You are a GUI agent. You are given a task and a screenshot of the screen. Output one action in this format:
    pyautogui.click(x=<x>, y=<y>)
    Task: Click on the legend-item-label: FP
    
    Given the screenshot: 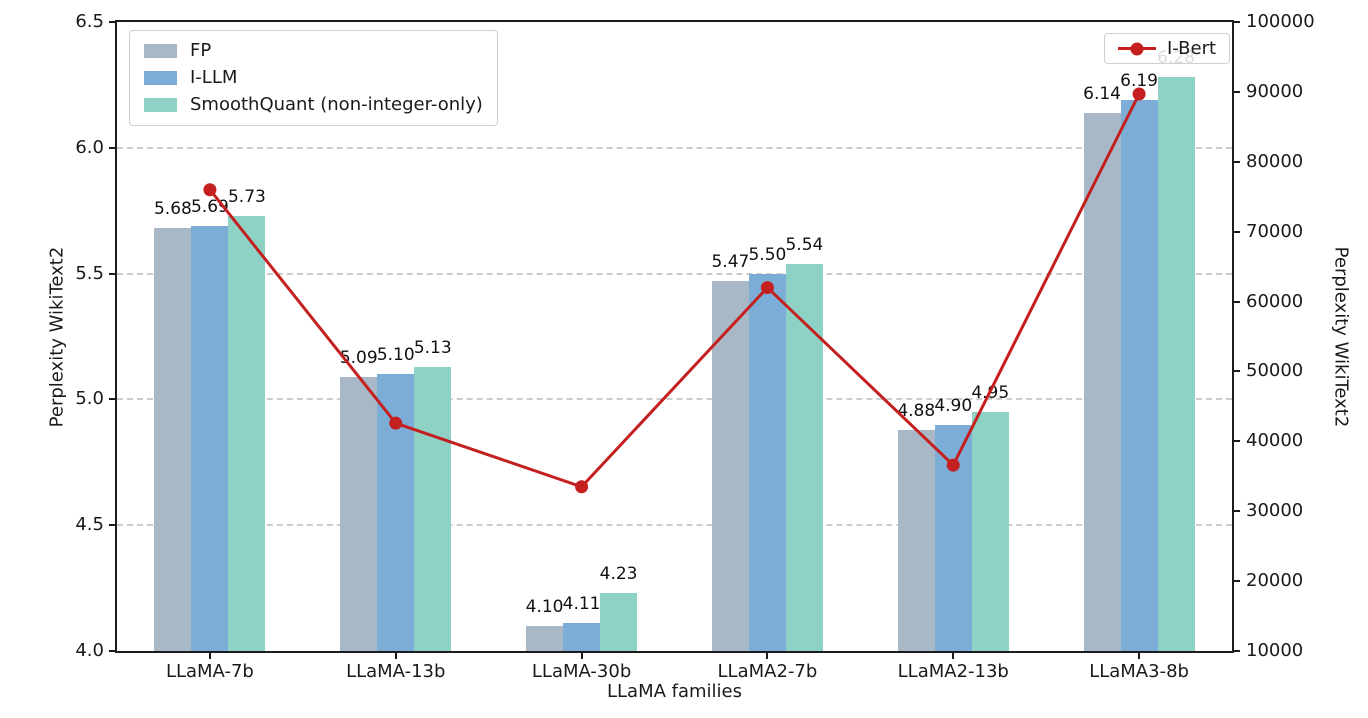 What is the action you would take?
    pyautogui.click(x=201, y=50)
    